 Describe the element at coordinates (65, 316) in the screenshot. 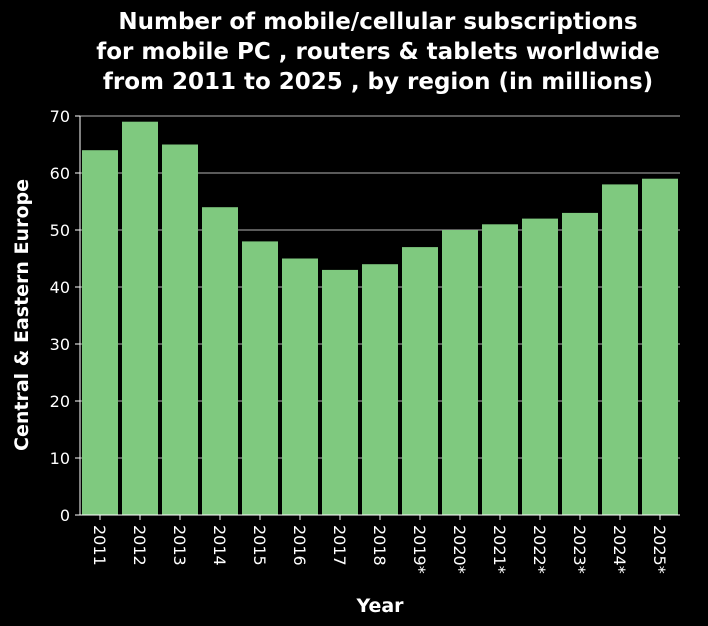

I see `y-axis-ticks: 0 10 20 30 40 50 60 70` at that location.